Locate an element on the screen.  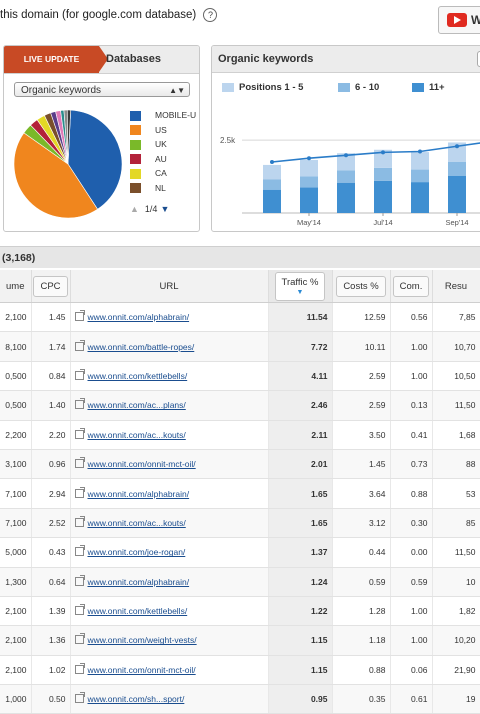
legend-positions-11-plus: 11+ is located at coordinates (428, 87).